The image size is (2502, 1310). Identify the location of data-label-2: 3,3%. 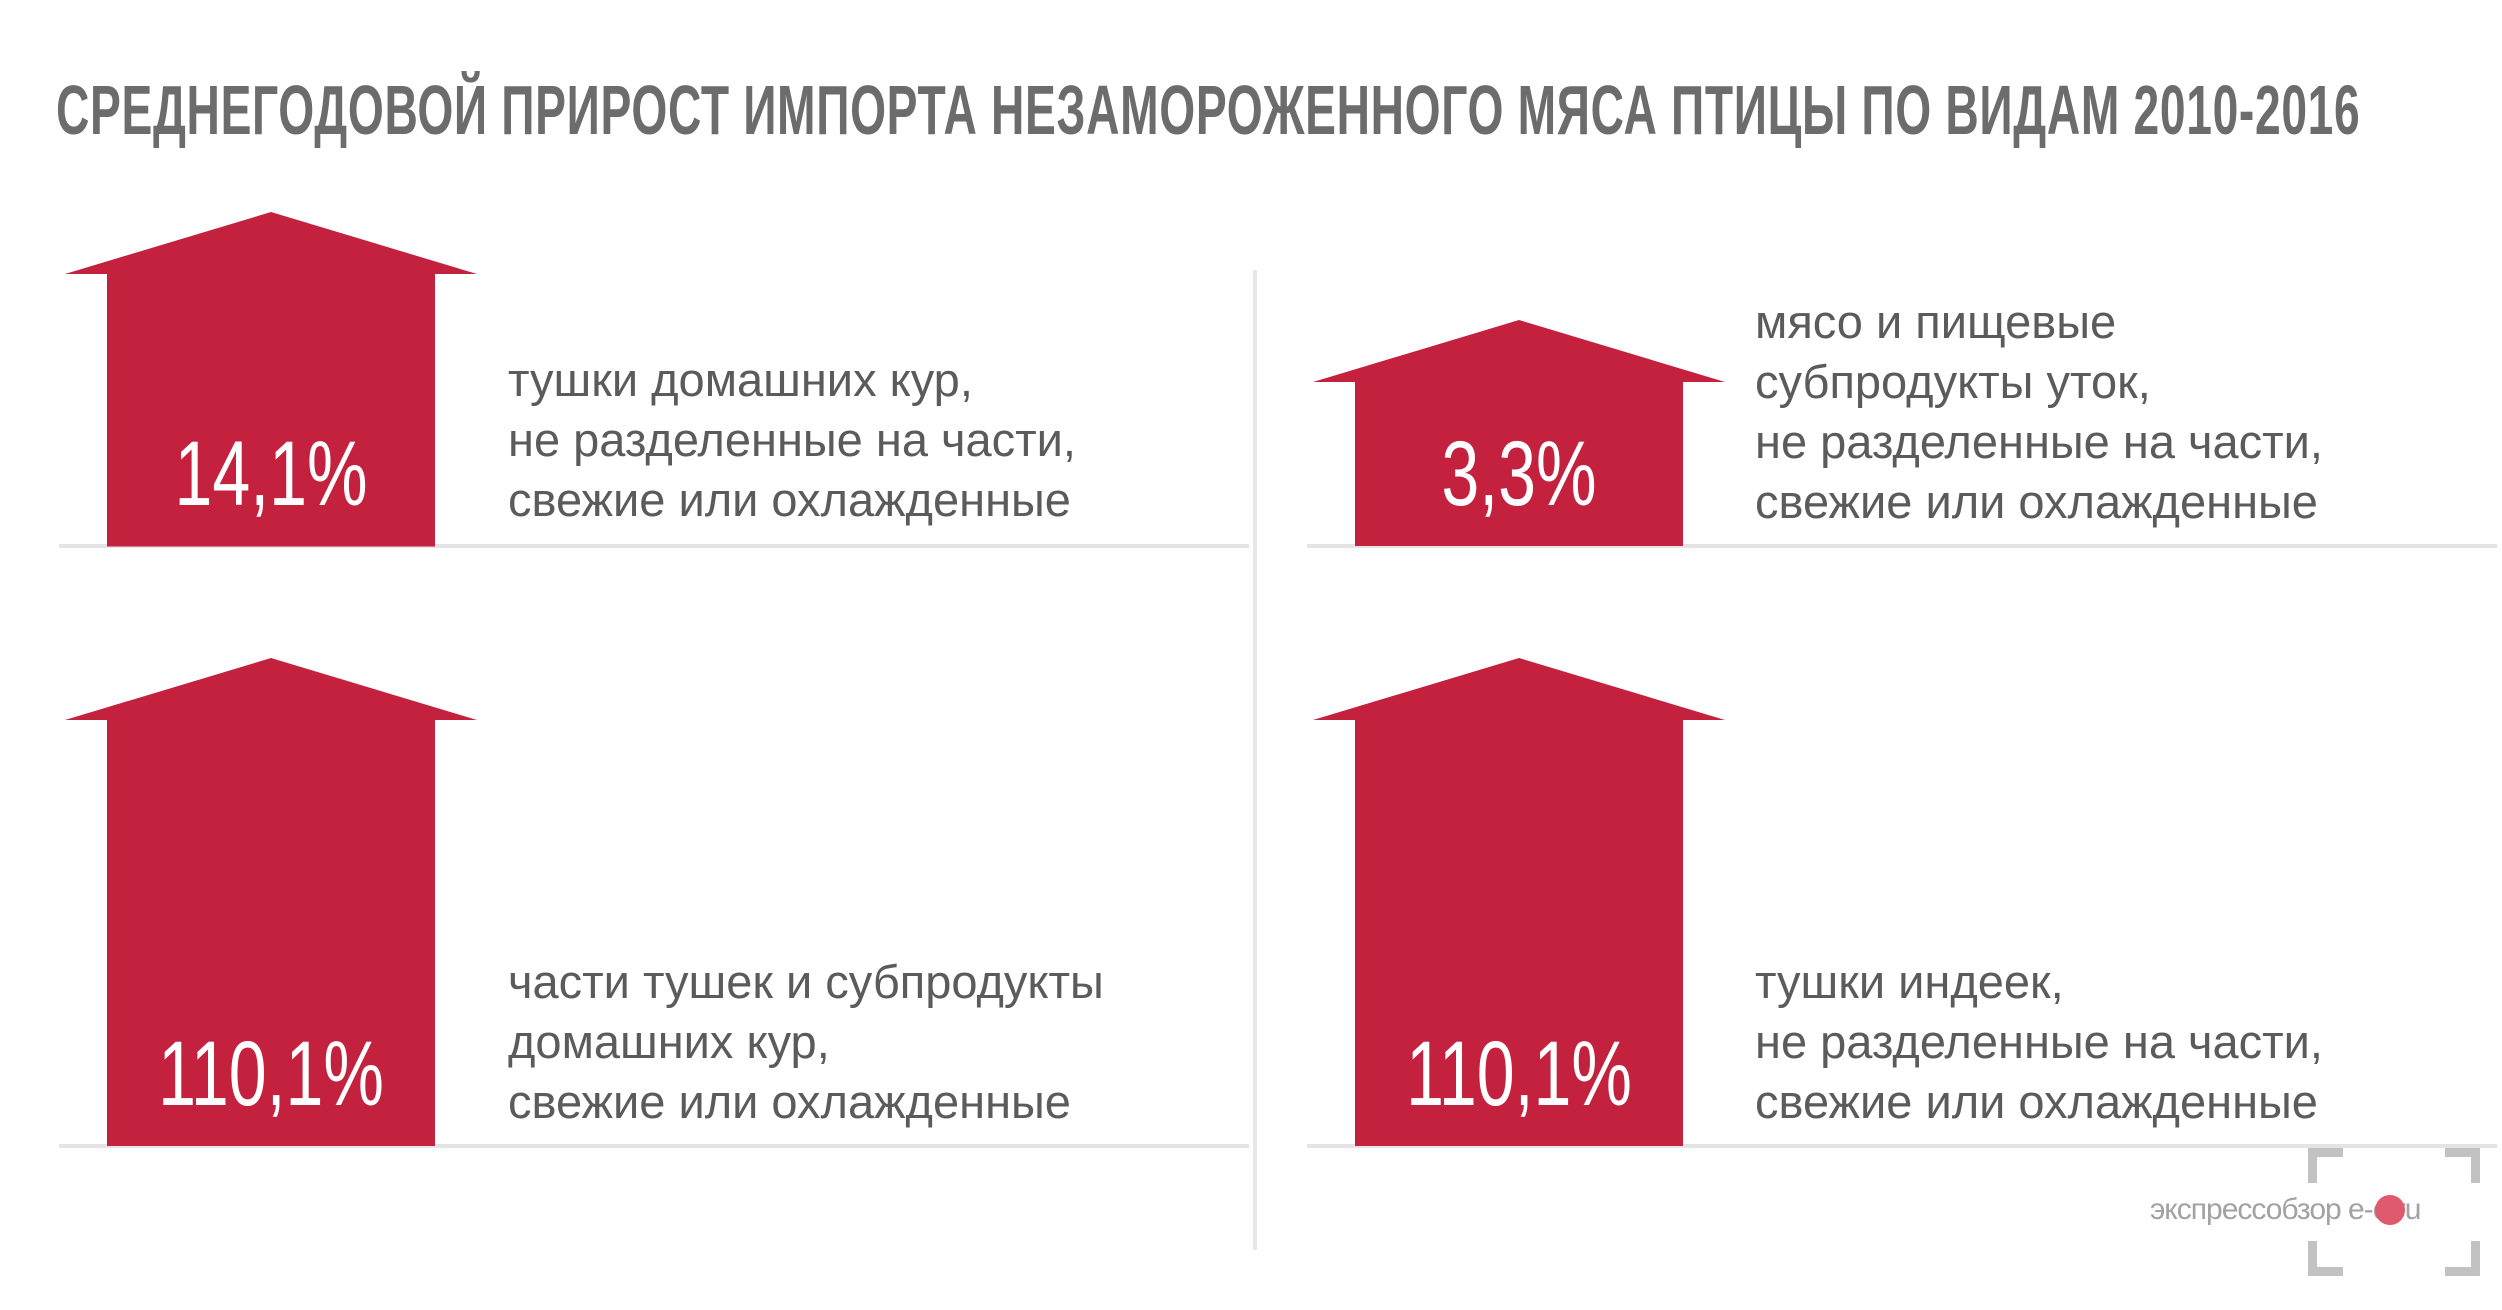
(1519, 474).